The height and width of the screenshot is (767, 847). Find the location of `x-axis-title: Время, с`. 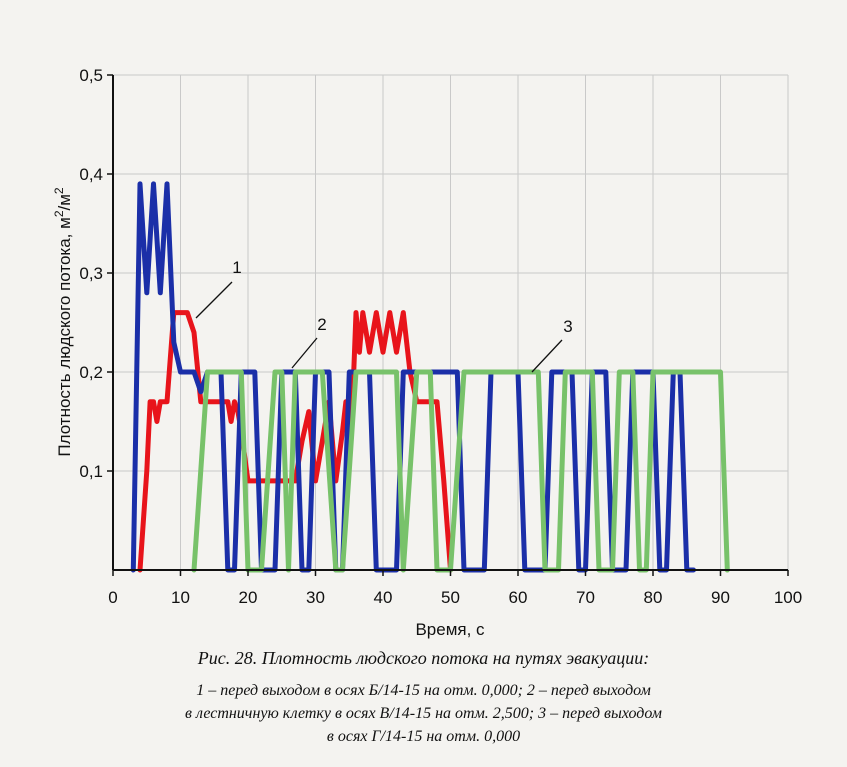

x-axis-title: Время, с is located at coordinates (450, 629).